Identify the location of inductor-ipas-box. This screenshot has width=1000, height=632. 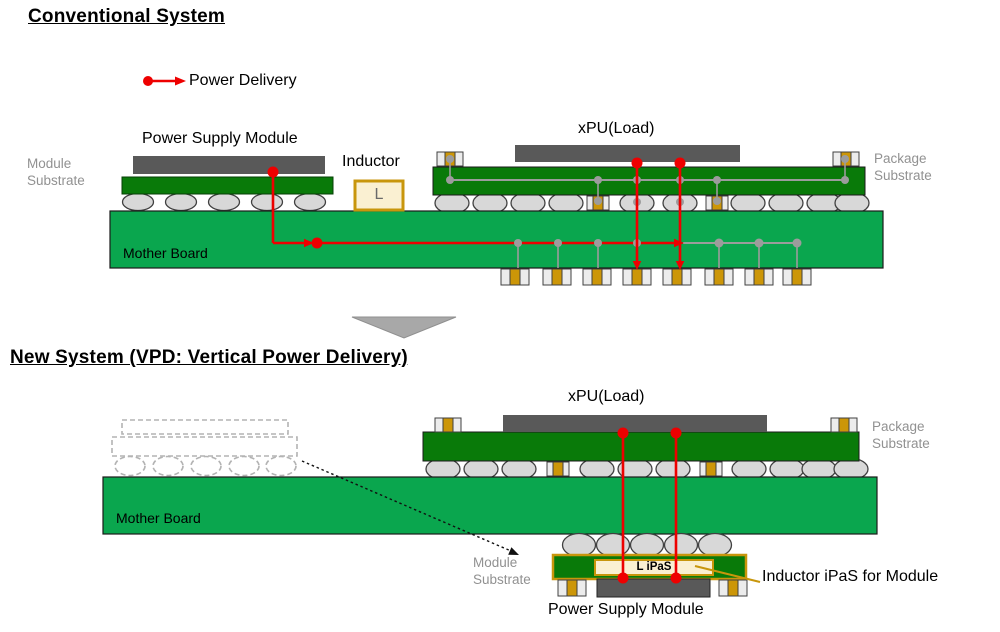
(654, 567).